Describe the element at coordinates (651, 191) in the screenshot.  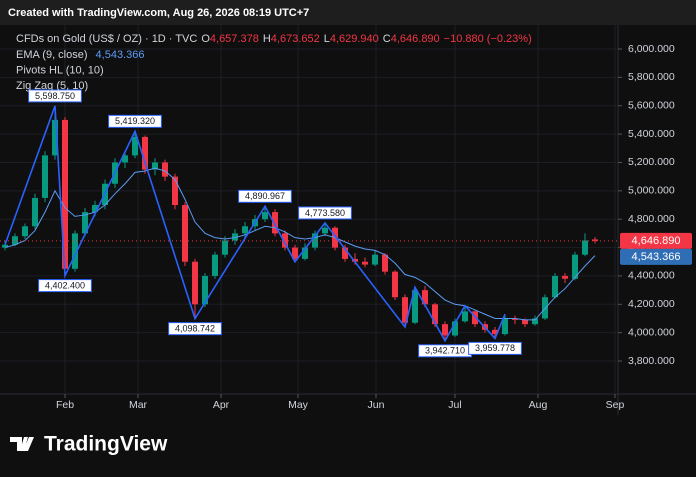
I see `y-tick-label: 5,000.000` at that location.